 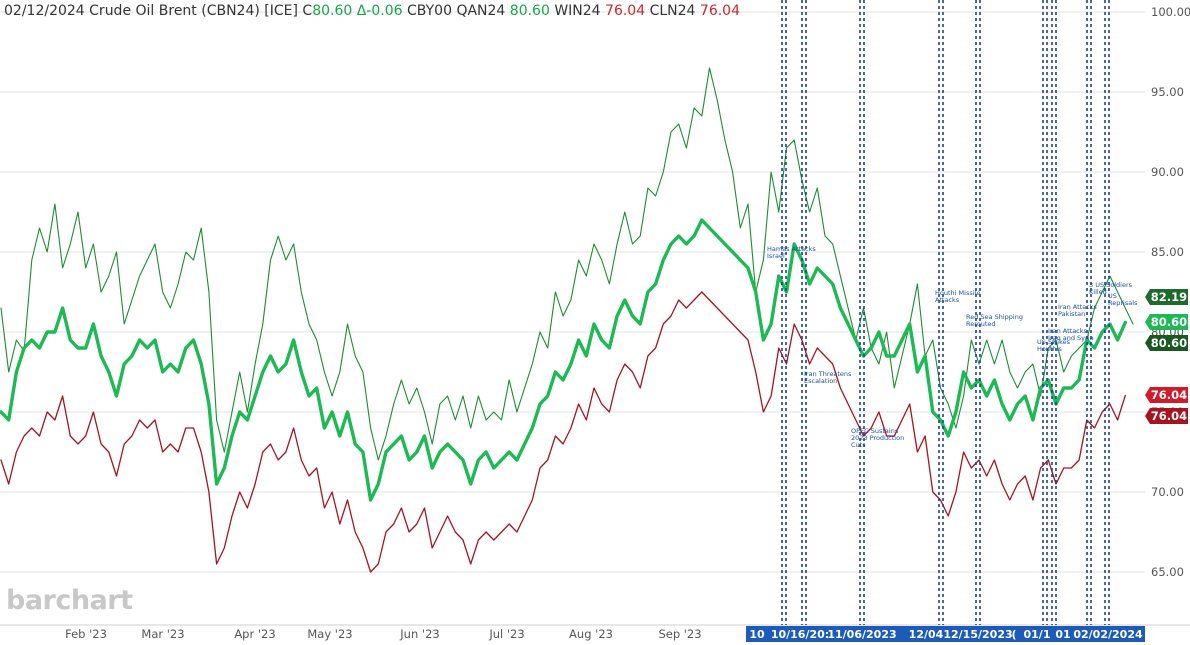 I want to click on y-tick-label: 95.00, so click(x=1167, y=92).